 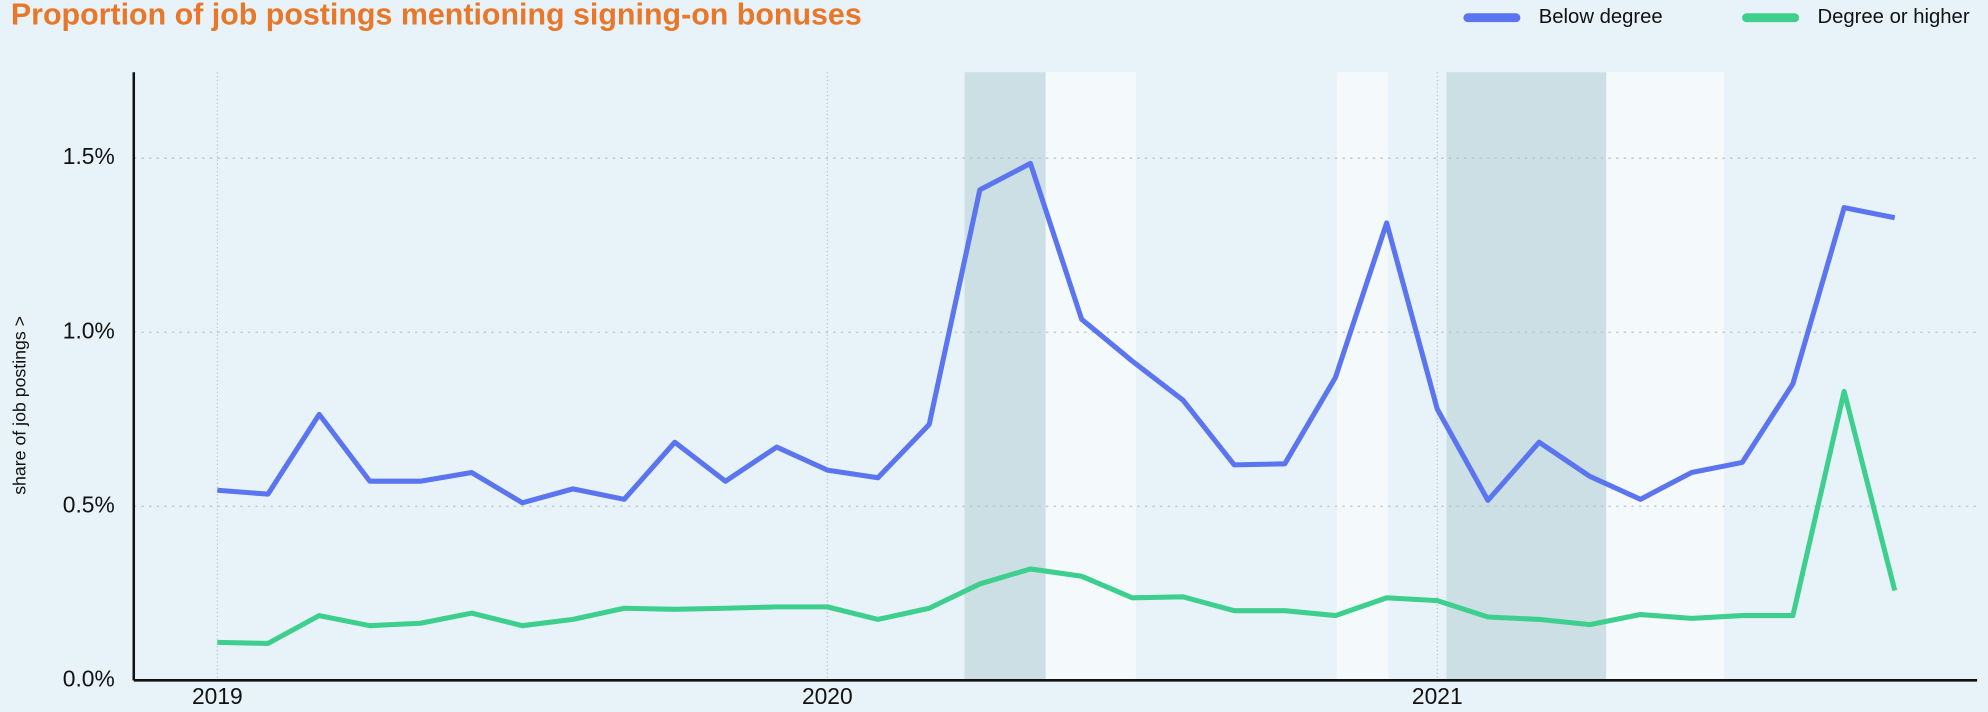 What do you see at coordinates (827, 696) in the screenshot?
I see `x-tick-label: 2020` at bounding box center [827, 696].